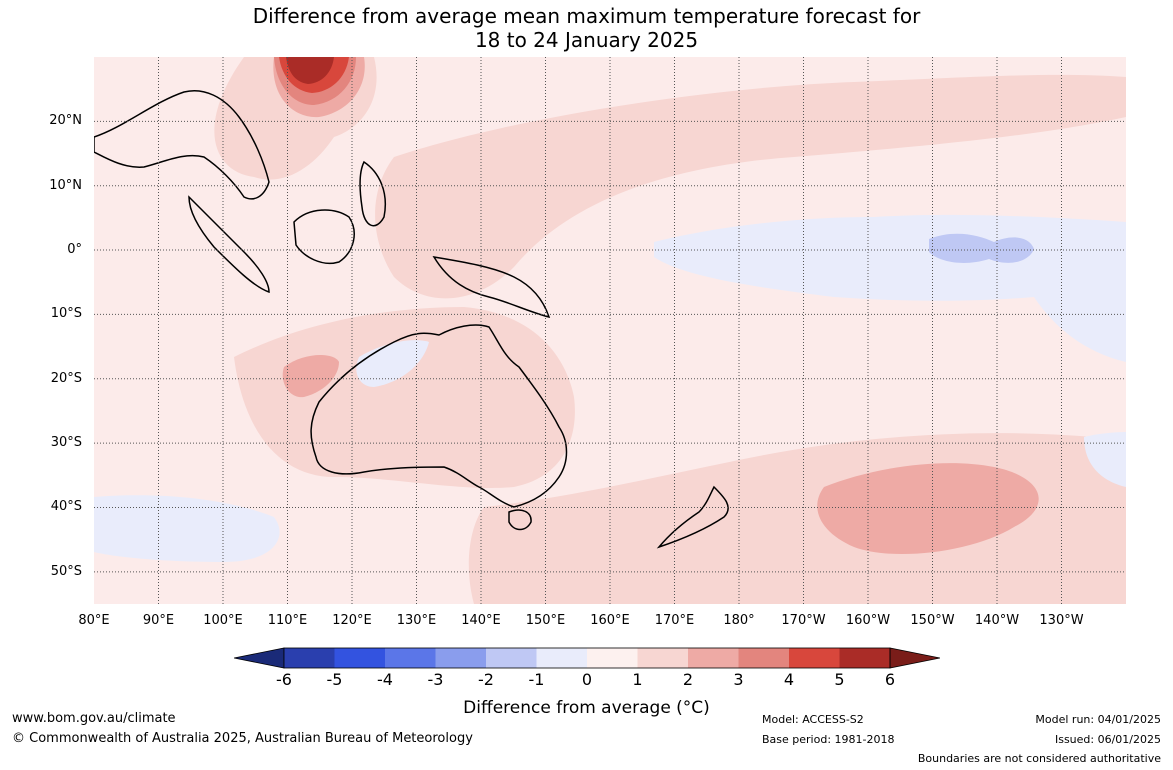 The image size is (1173, 770). What do you see at coordinates (674, 620) in the screenshot?
I see `lon-label: 170°E` at bounding box center [674, 620].